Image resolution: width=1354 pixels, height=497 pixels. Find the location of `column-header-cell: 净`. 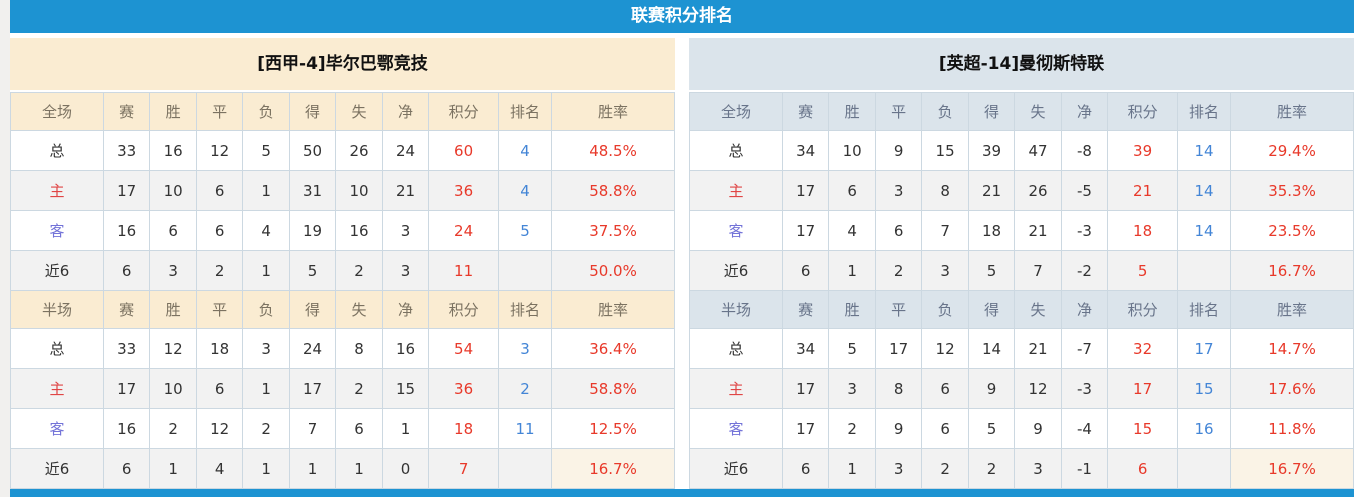

column-header-cell: 净 is located at coordinates (1084, 309).